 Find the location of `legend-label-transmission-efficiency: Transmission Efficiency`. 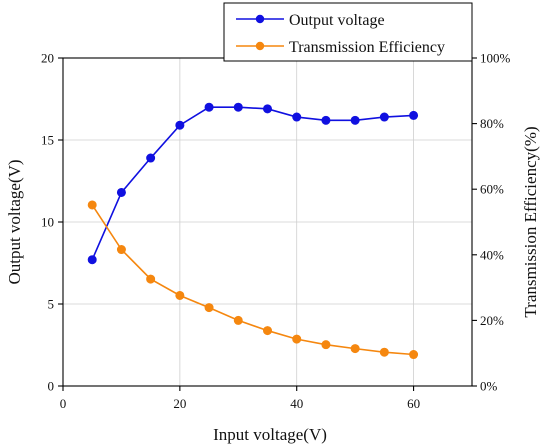

legend-label-transmission-efficiency: Transmission Efficiency is located at coordinates (367, 47).